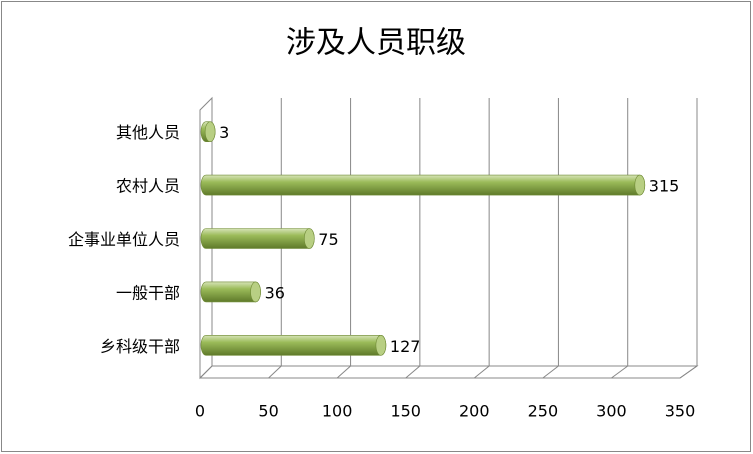 The width and height of the screenshot is (753, 454). What do you see at coordinates (328, 239) in the screenshot?
I see `value-label: 75` at bounding box center [328, 239].